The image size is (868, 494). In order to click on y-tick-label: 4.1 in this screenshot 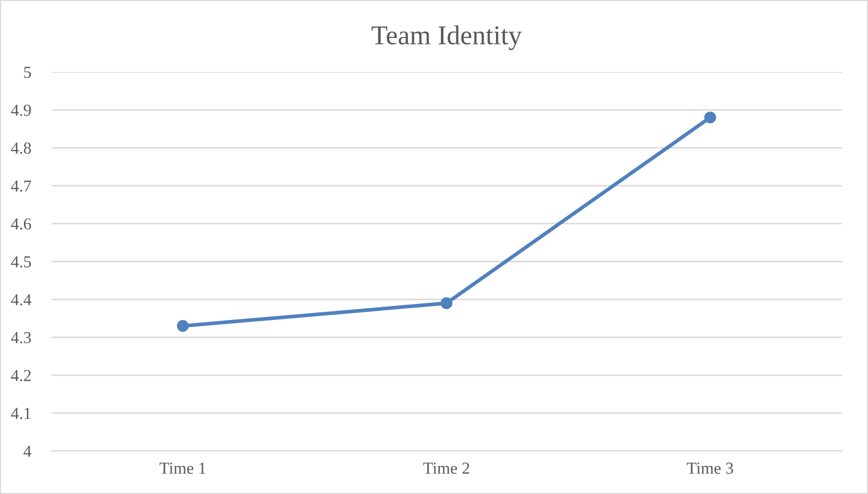, I will do `click(21, 414)`.